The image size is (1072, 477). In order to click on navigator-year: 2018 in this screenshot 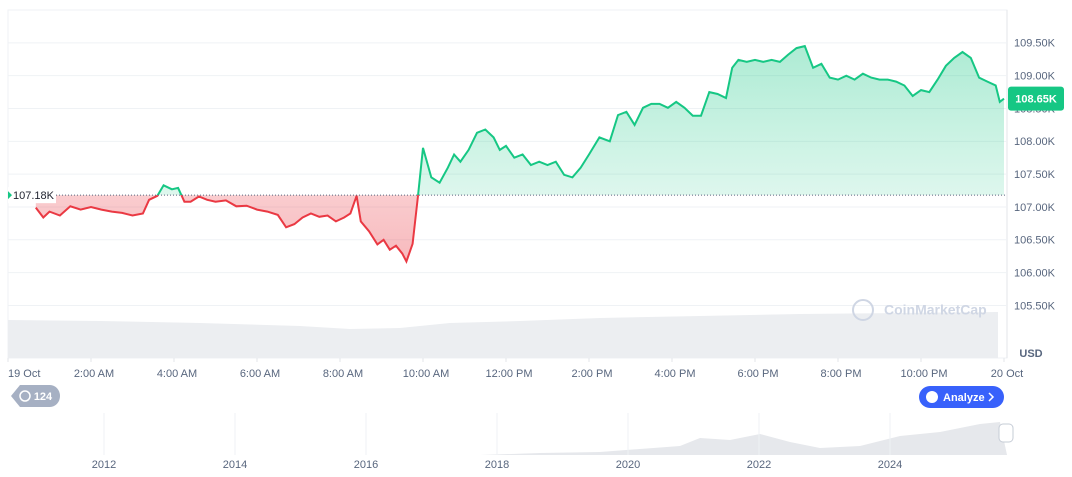, I will do `click(497, 465)`.